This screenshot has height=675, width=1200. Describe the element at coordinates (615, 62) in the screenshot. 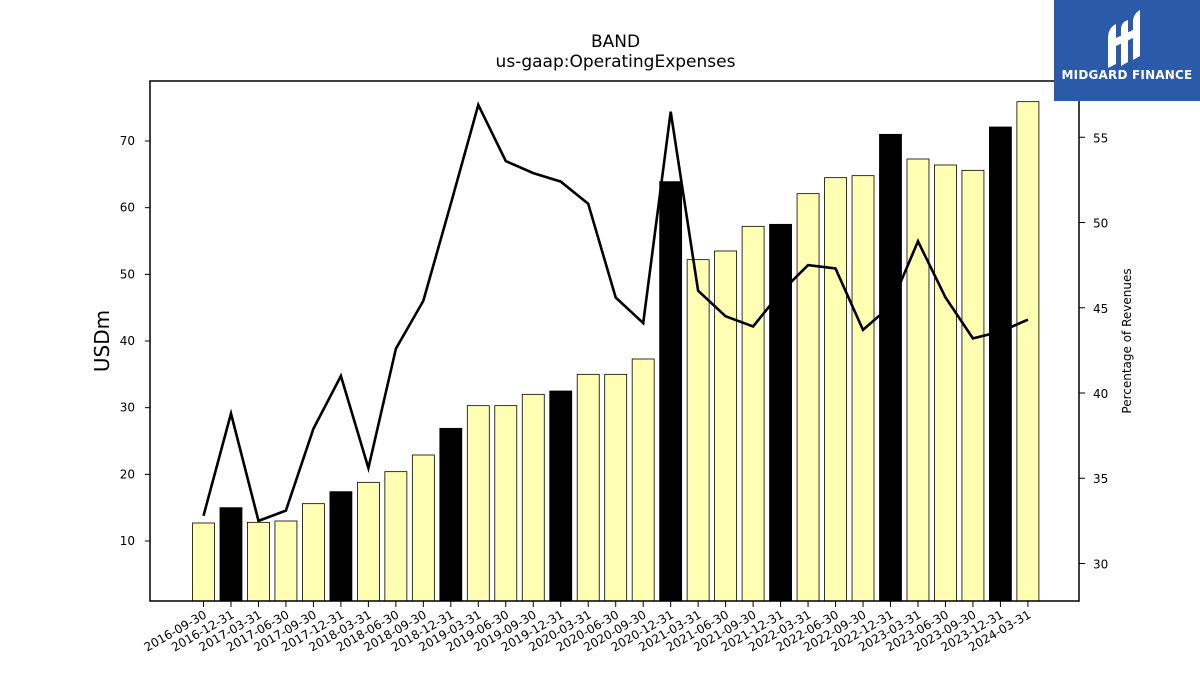

I see `chart-subtitle: us-gaap:OperatingExpenses` at that location.